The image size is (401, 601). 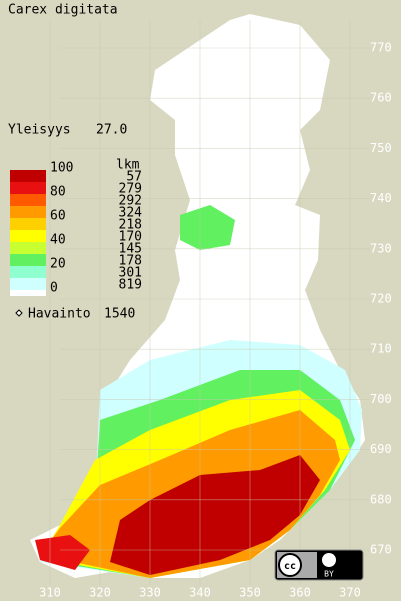 I want to click on count-label: 178, so click(x=130, y=261).